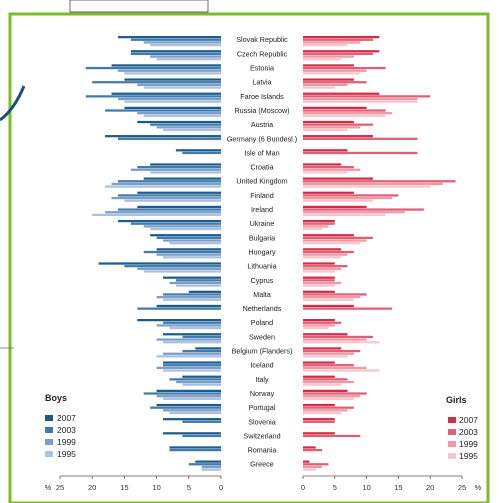 The image size is (499, 503). I want to click on girls-legend-title: Girls, so click(456, 400).